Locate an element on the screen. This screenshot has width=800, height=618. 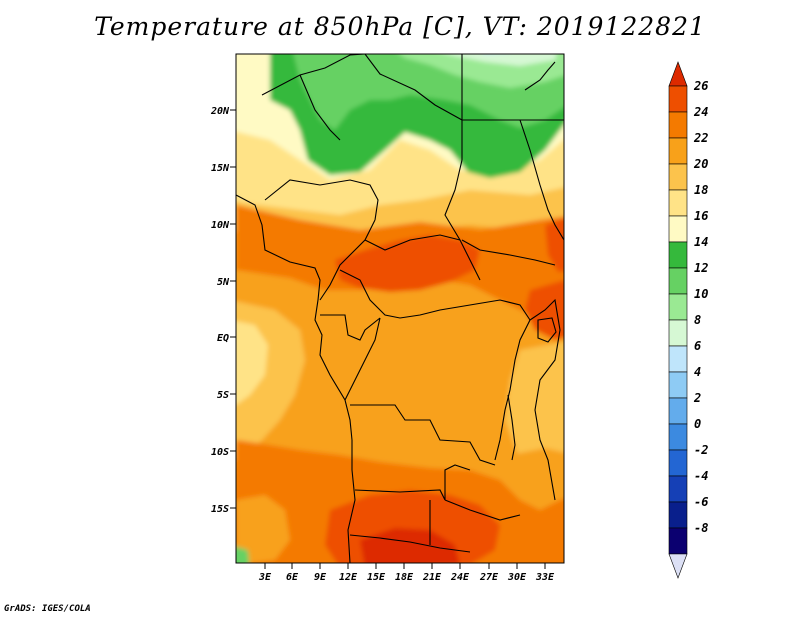
cb-label-0: 0 is located at coordinates (697, 424).